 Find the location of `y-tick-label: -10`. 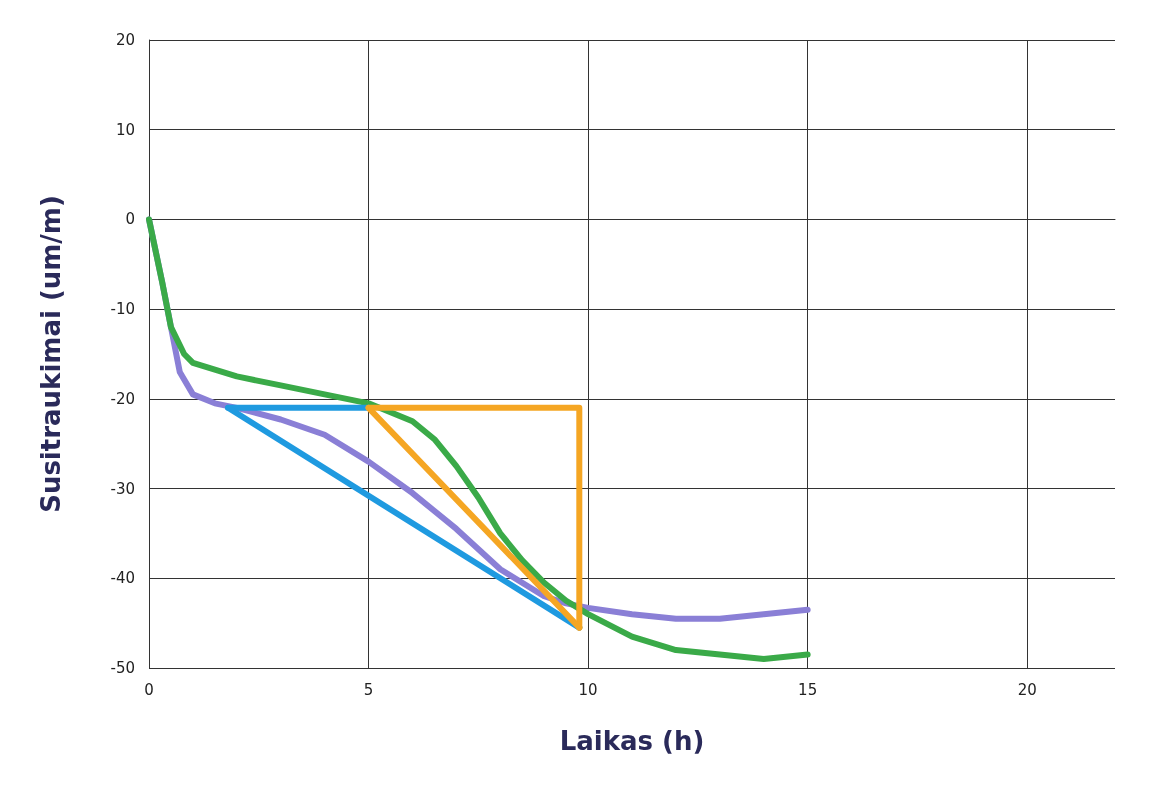

y-tick-label: -10 is located at coordinates (122, 309).